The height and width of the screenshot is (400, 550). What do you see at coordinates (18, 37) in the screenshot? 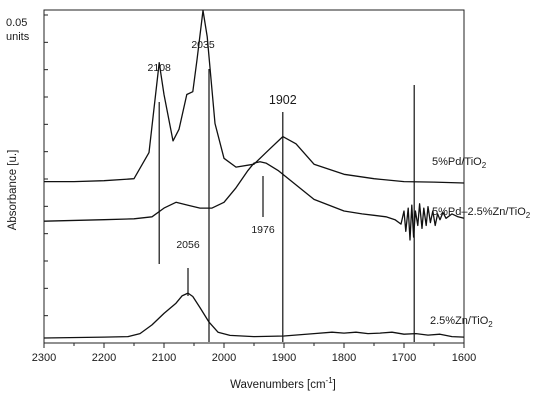
I see `scale-bar-unit: units` at bounding box center [18, 37].